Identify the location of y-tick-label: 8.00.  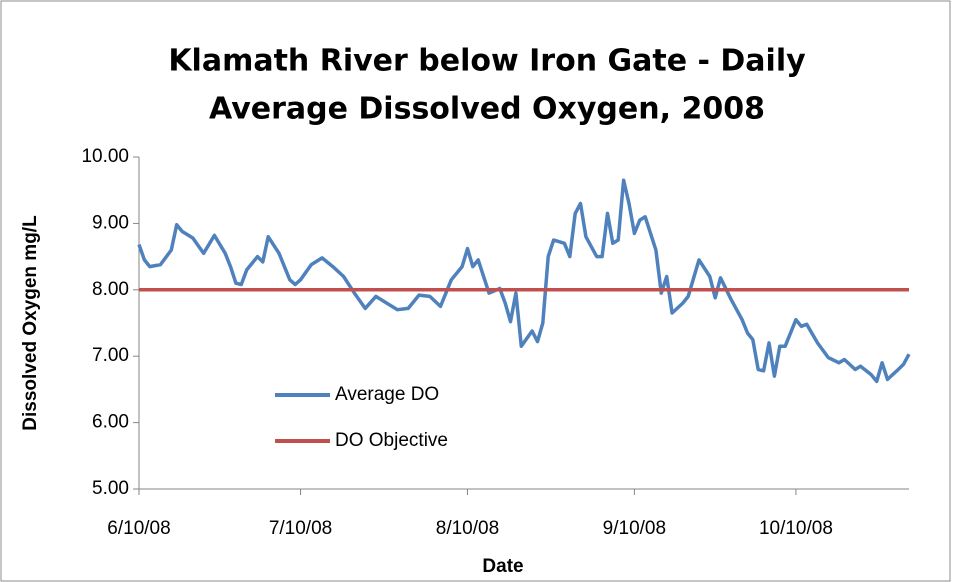
(110, 289).